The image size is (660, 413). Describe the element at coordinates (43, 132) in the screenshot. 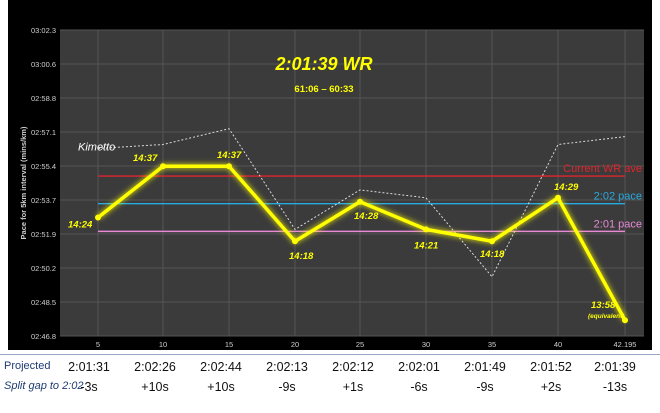

I see `y-tick-label: 02:57.1` at that location.